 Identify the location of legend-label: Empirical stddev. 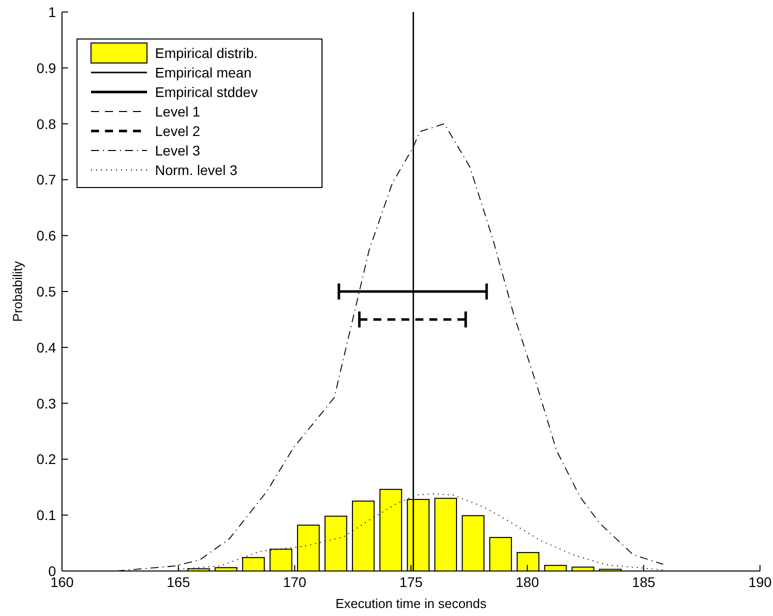
(206, 92).